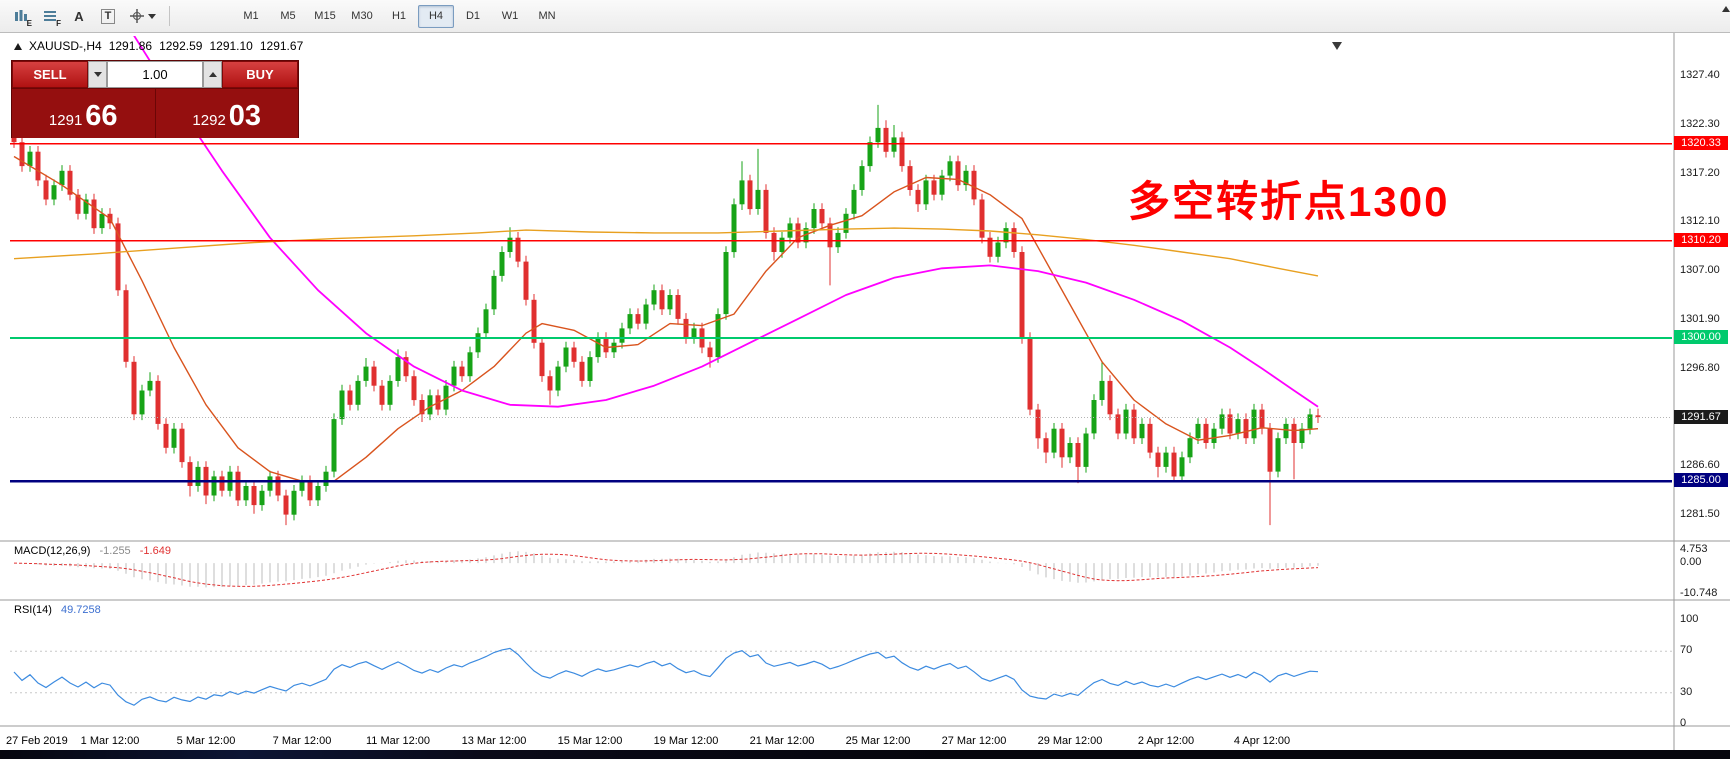 The width and height of the screenshot is (1730, 759). Describe the element at coordinates (1700, 75) in the screenshot. I see `price-axis-label: 1327.40` at that location.